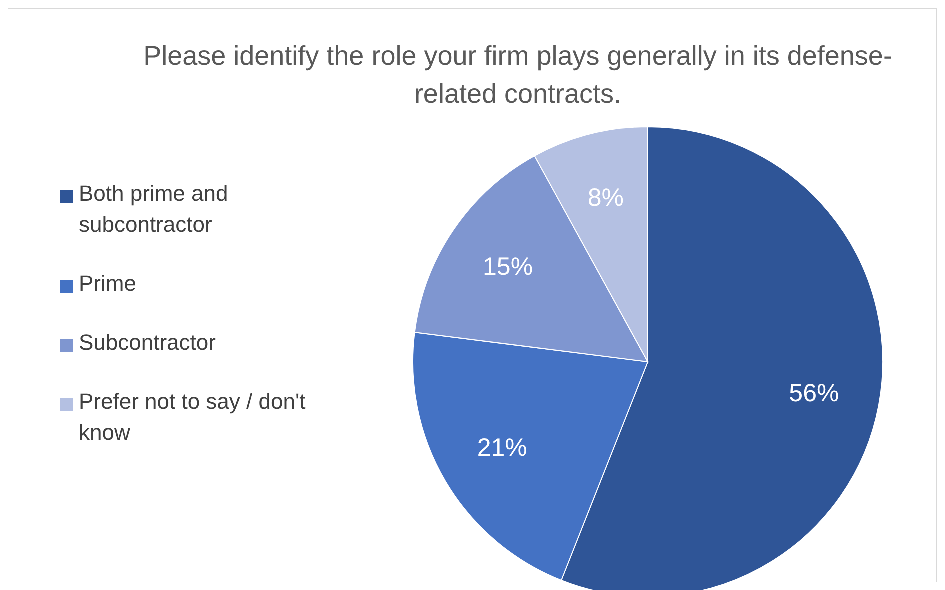 Image resolution: width=945 pixels, height=590 pixels. What do you see at coordinates (508, 266) in the screenshot?
I see `data-label: 15%` at bounding box center [508, 266].